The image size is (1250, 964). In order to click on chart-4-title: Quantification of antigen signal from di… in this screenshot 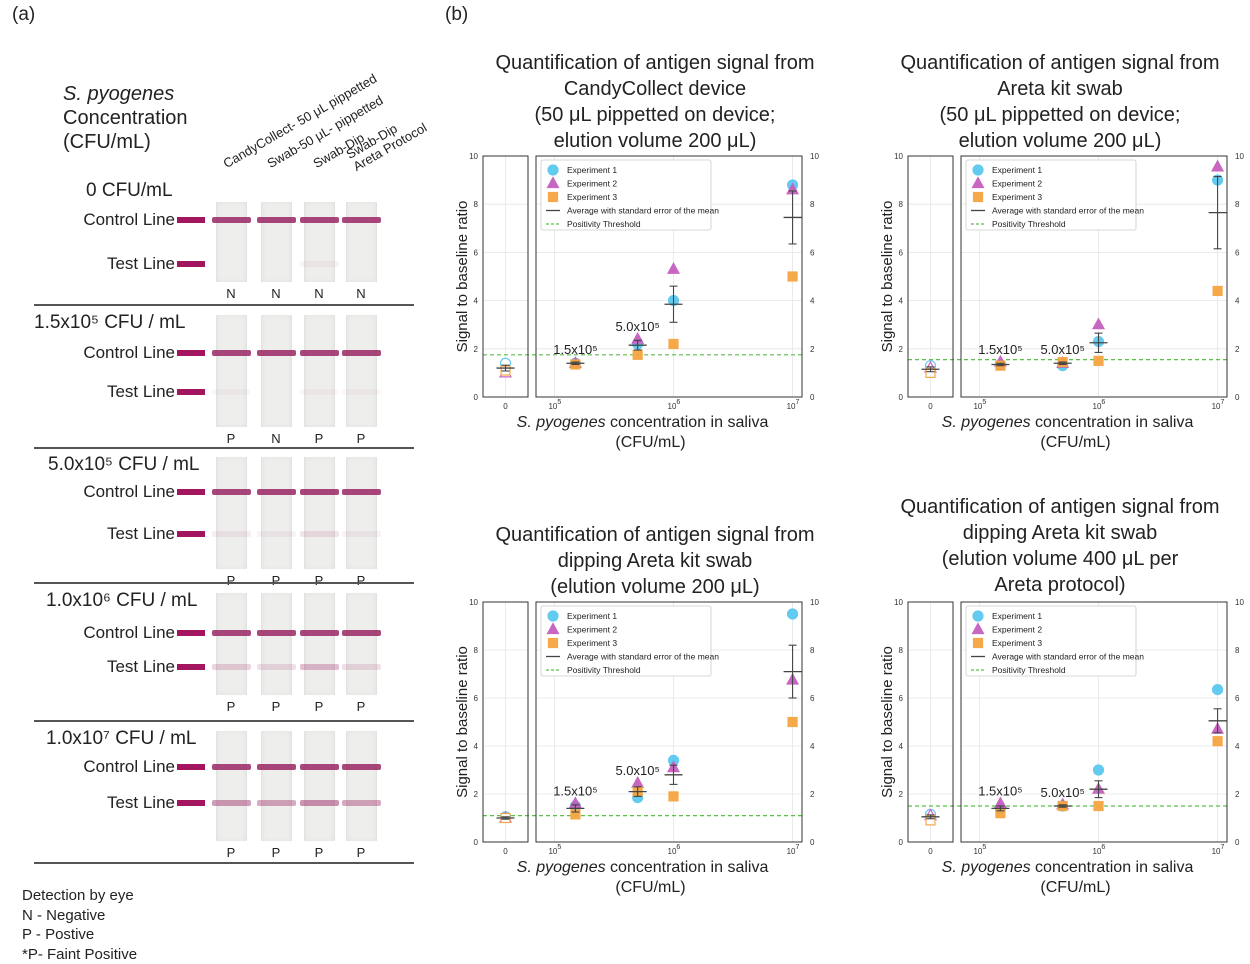, I will do `click(1055, 546)`.